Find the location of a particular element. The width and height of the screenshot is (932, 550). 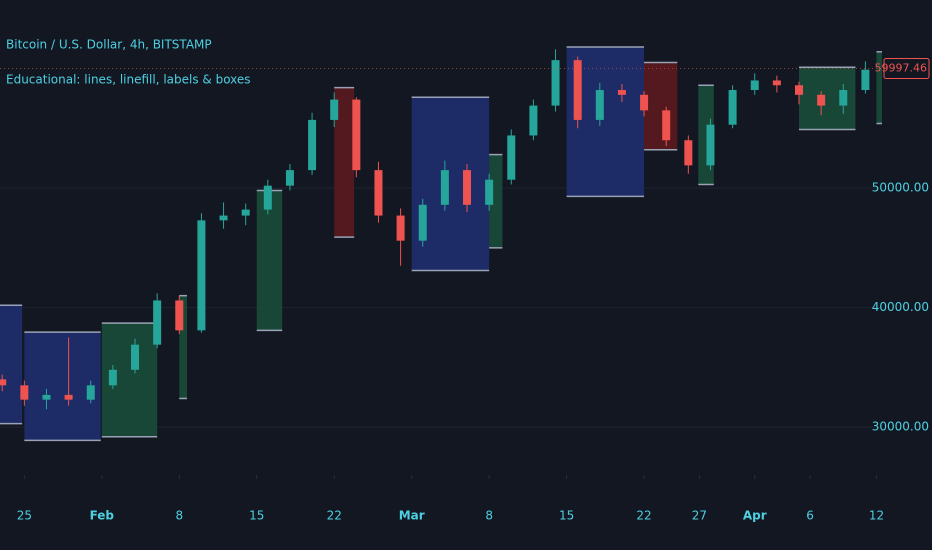

x-tick-label: 27 is located at coordinates (699, 516).